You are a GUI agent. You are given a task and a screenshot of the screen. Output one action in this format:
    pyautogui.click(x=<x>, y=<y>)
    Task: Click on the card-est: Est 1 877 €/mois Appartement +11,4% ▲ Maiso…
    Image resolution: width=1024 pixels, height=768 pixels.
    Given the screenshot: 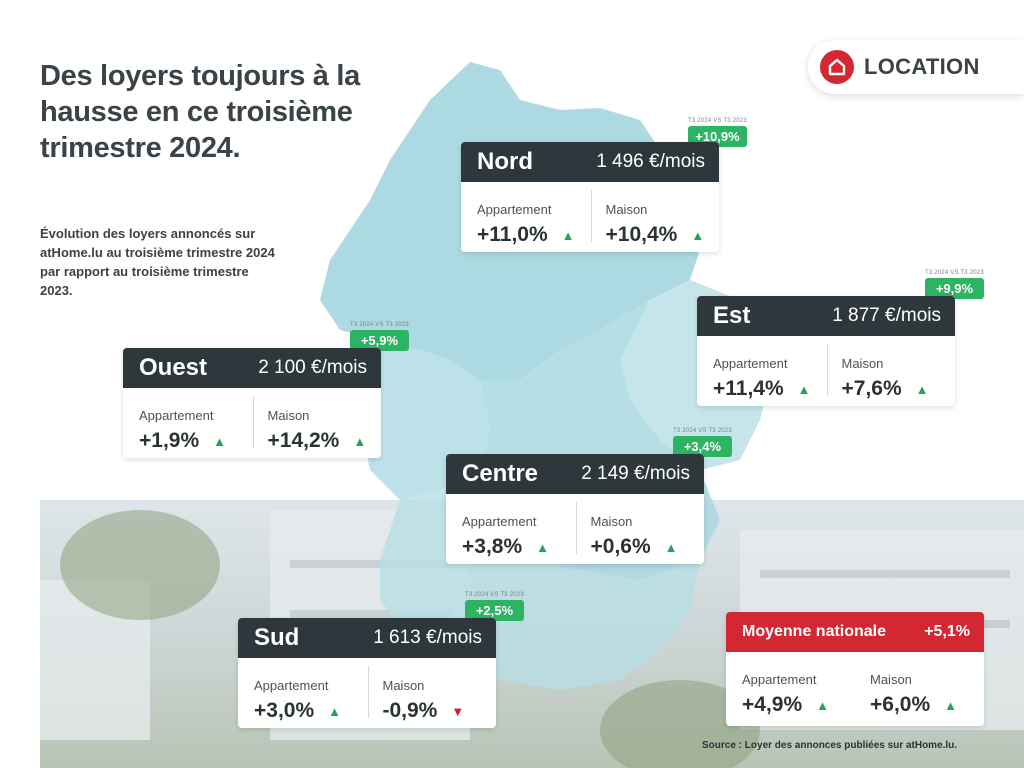 What is the action you would take?
    pyautogui.click(x=826, y=351)
    